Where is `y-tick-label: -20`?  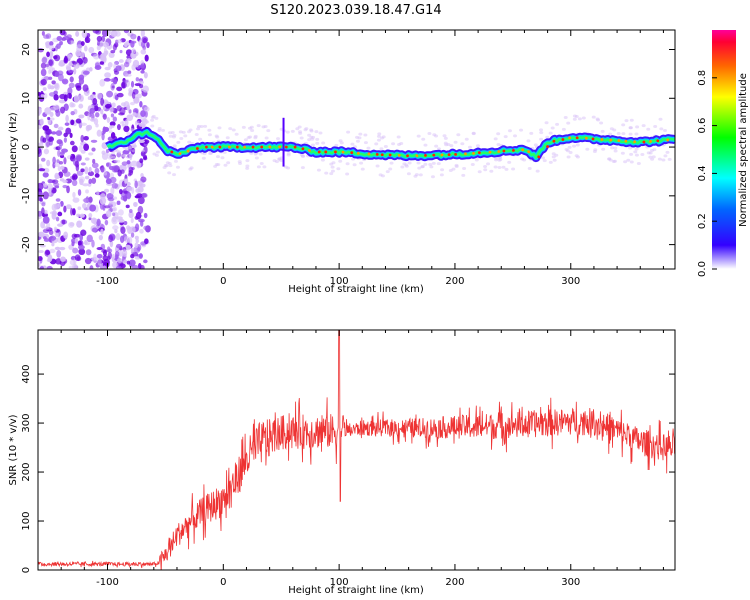 y-tick-label: -20 is located at coordinates (26, 244).